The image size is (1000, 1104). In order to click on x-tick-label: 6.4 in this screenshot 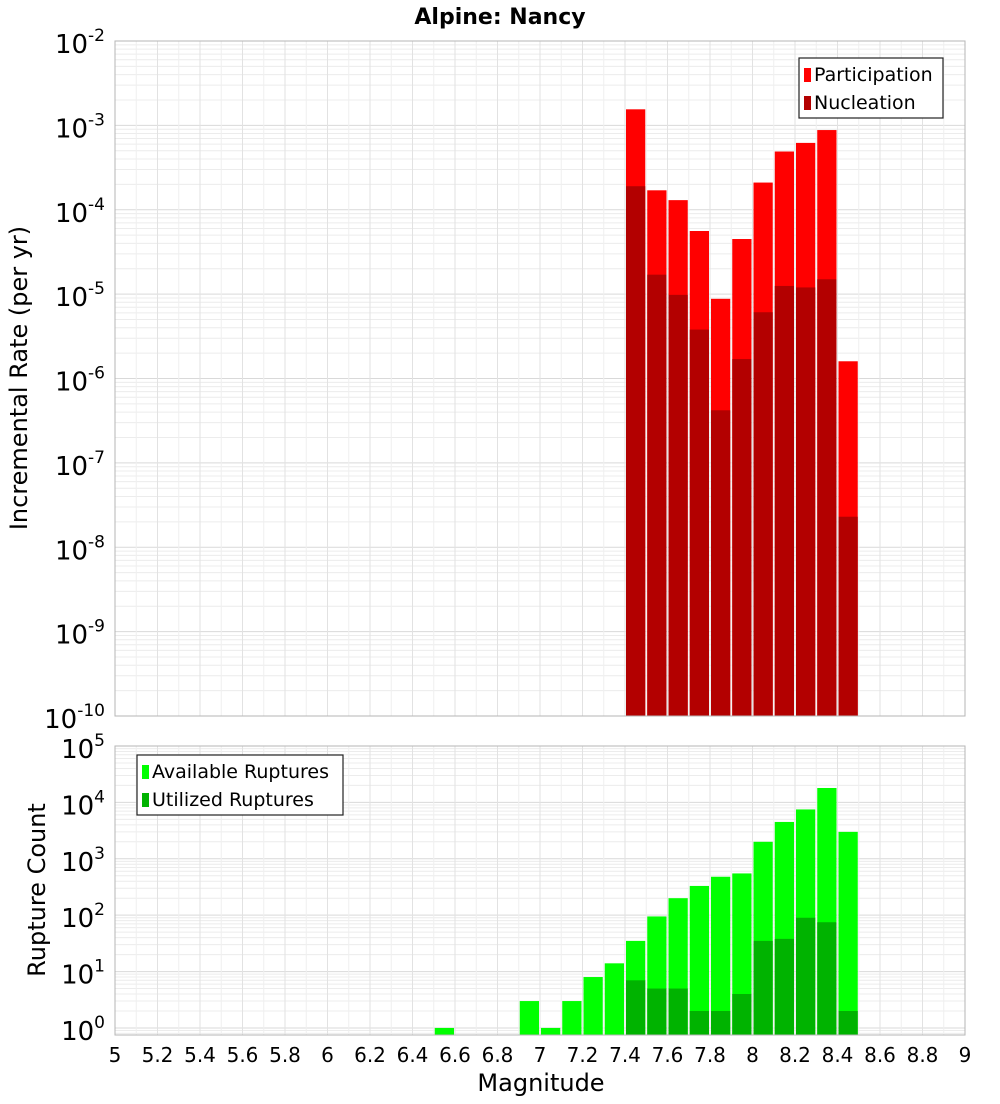, I will do `click(413, 1055)`.